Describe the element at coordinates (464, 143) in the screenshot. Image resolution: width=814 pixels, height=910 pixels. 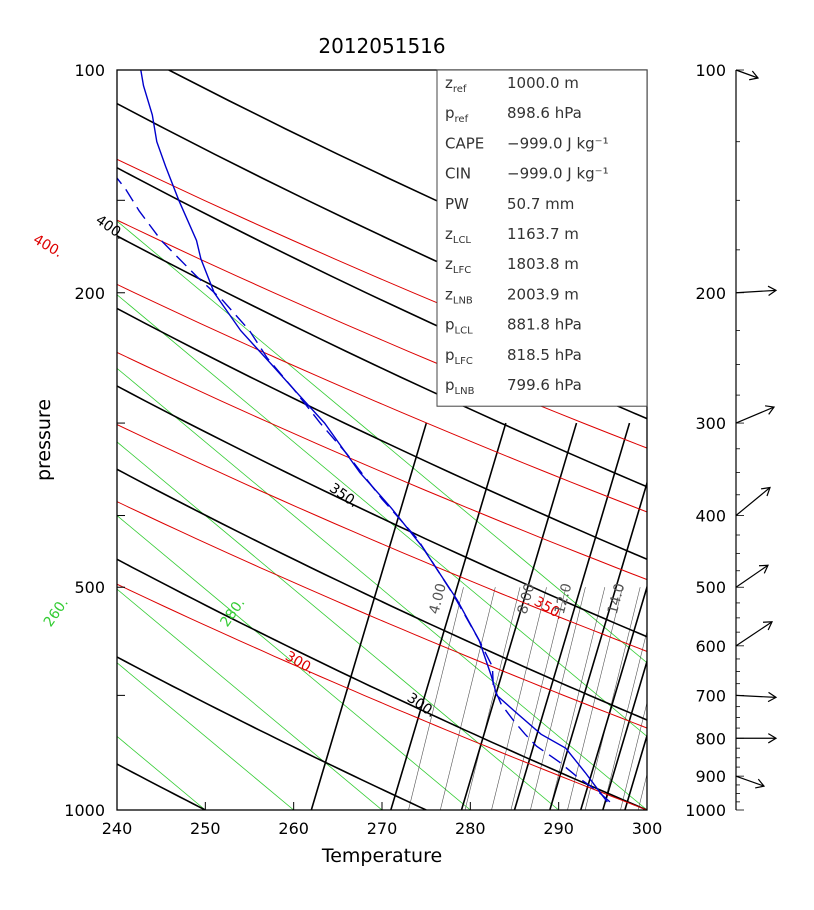
I see `info-label: CAPE` at that location.